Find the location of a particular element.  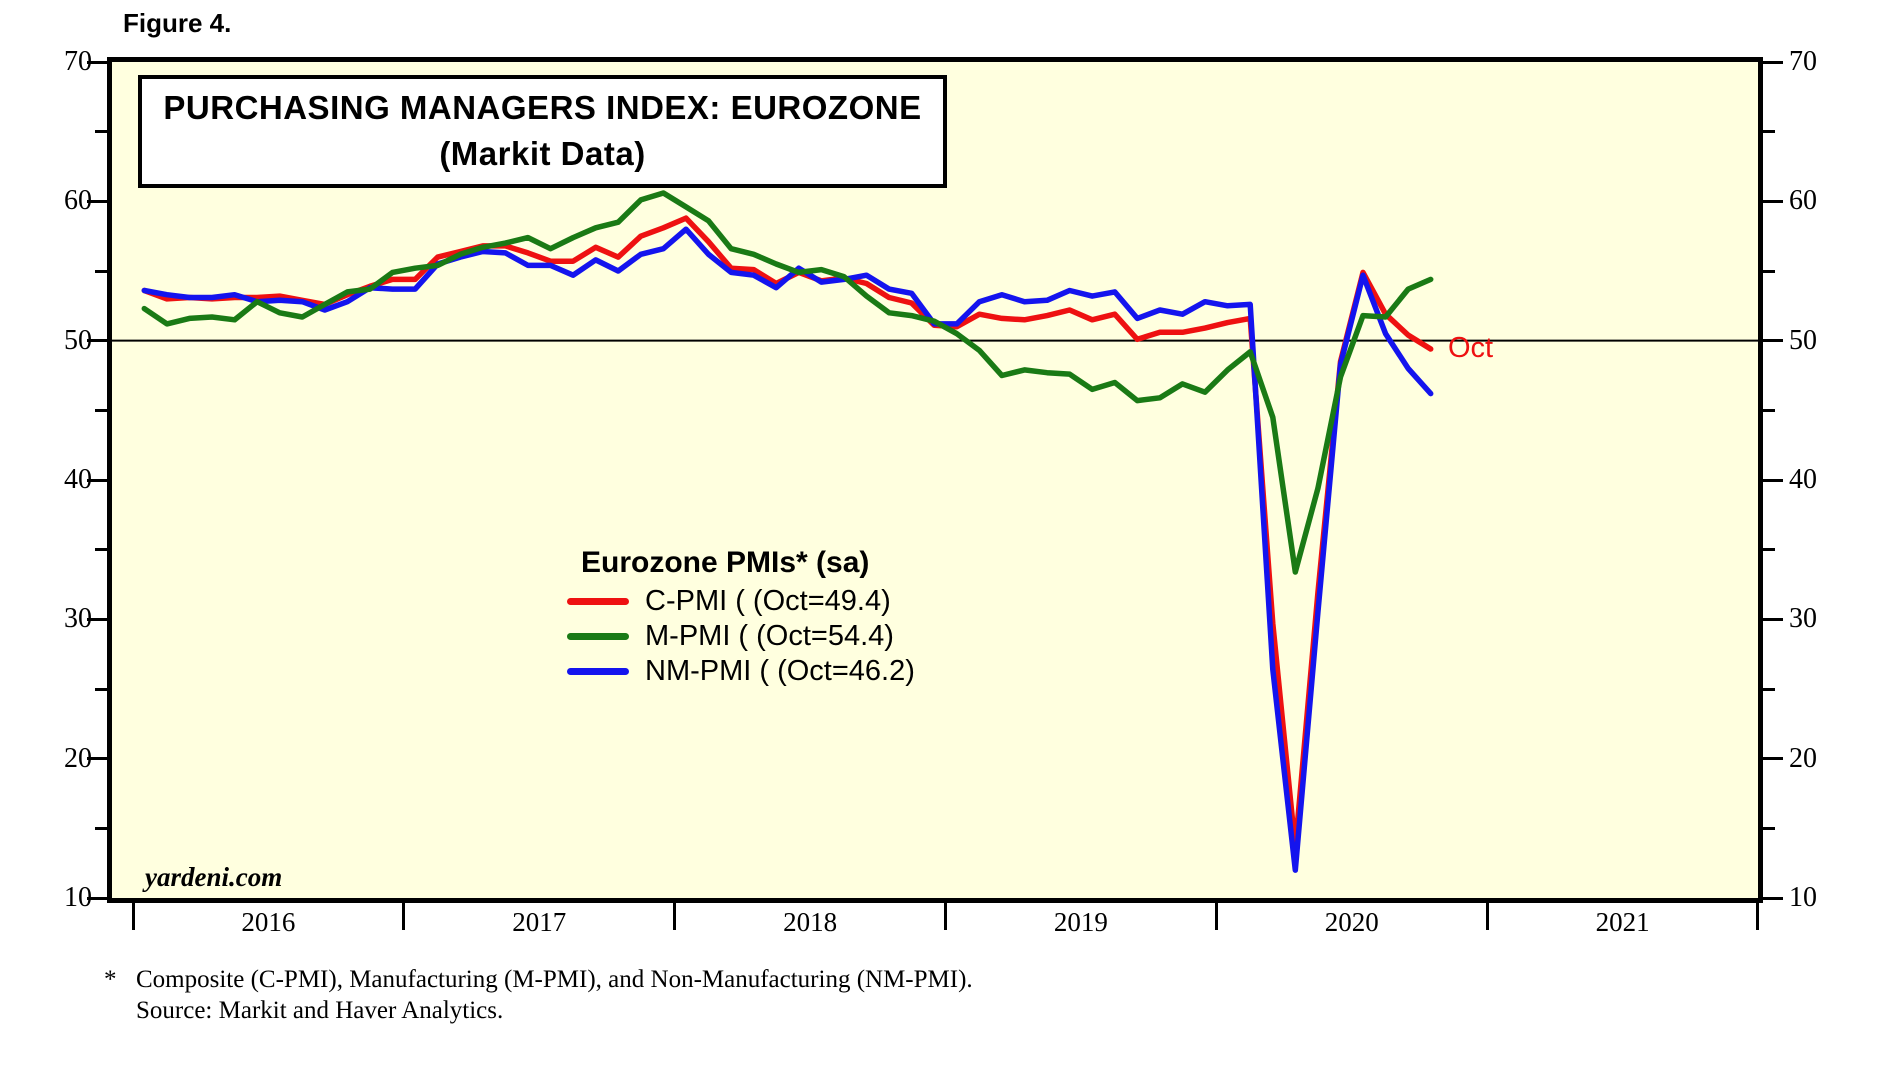

y-axis-label-right: 10 is located at coordinates (1803, 897).